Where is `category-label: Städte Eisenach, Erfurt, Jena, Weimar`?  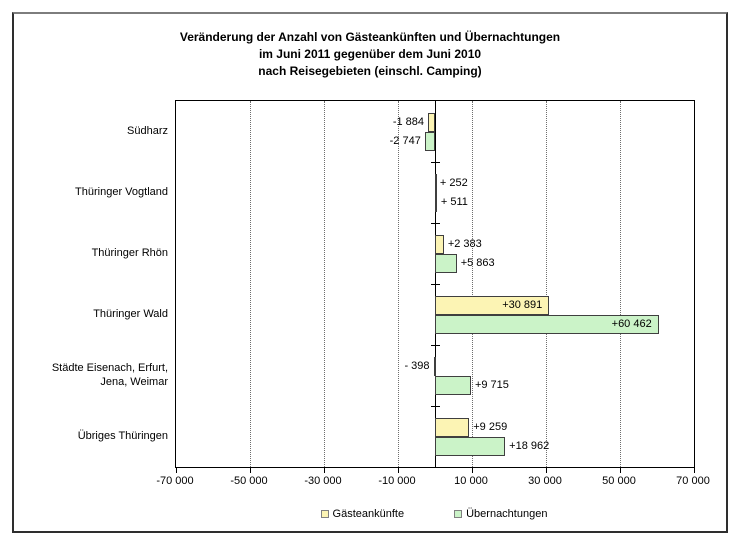 category-label: Städte Eisenach, Erfurt, Jena, Weimar is located at coordinates (109, 374).